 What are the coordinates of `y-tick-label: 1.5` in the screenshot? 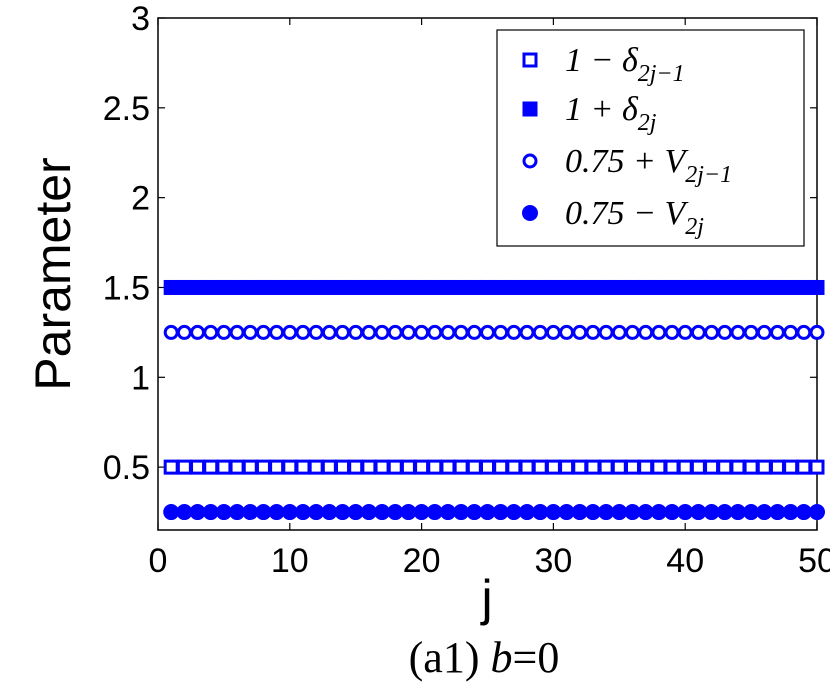 It's located at (126, 288).